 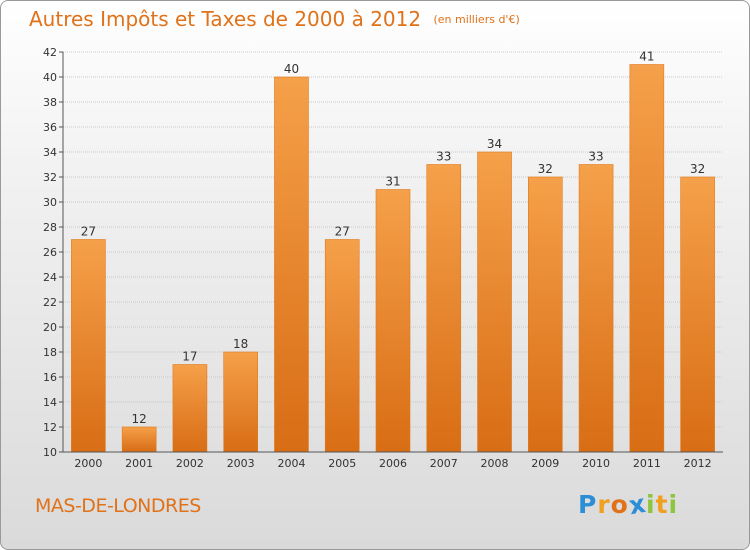 I want to click on bar-value-label: 34, so click(x=494, y=144).